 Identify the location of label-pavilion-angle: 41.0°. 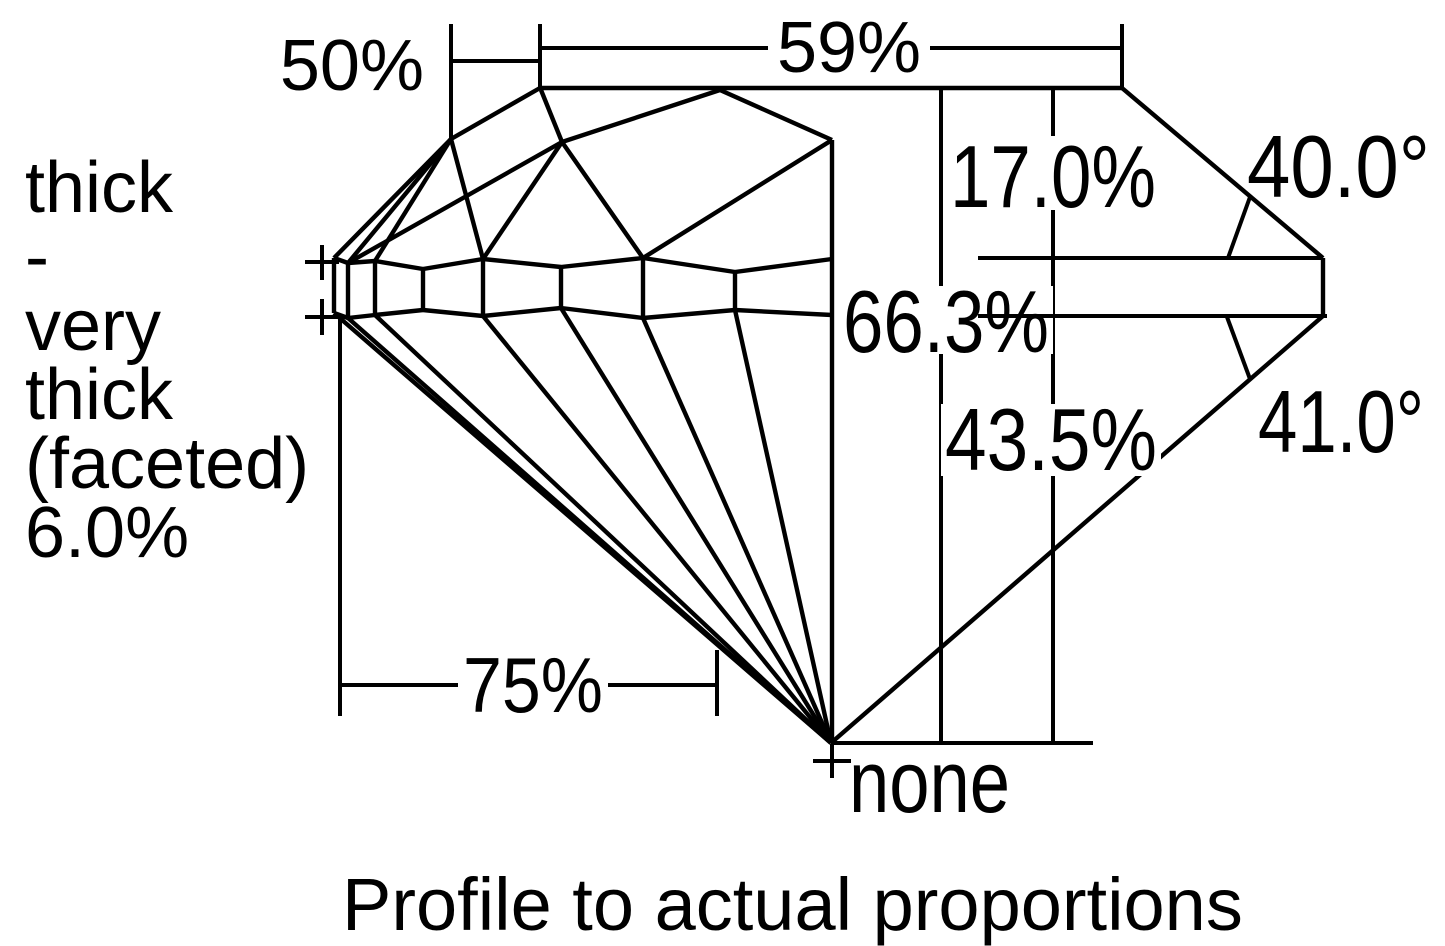
(1341, 421).